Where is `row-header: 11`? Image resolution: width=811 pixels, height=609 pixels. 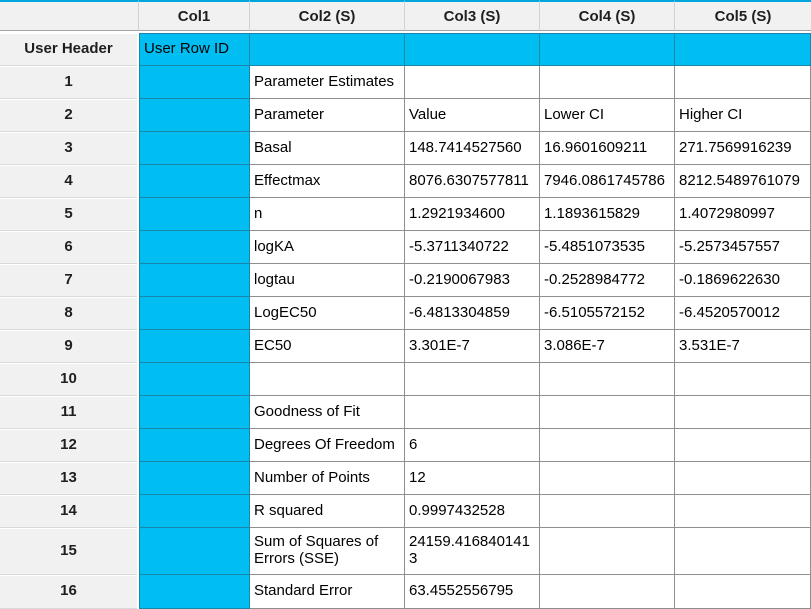 row-header: 11 is located at coordinates (68, 412).